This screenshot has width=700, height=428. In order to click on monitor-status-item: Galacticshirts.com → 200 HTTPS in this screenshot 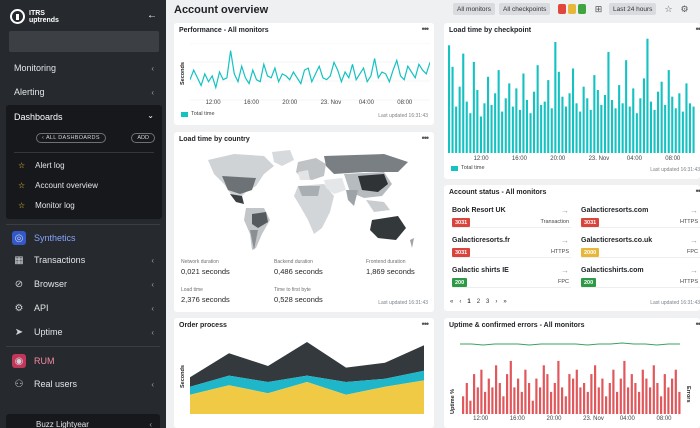, I will do `click(640, 277)`.